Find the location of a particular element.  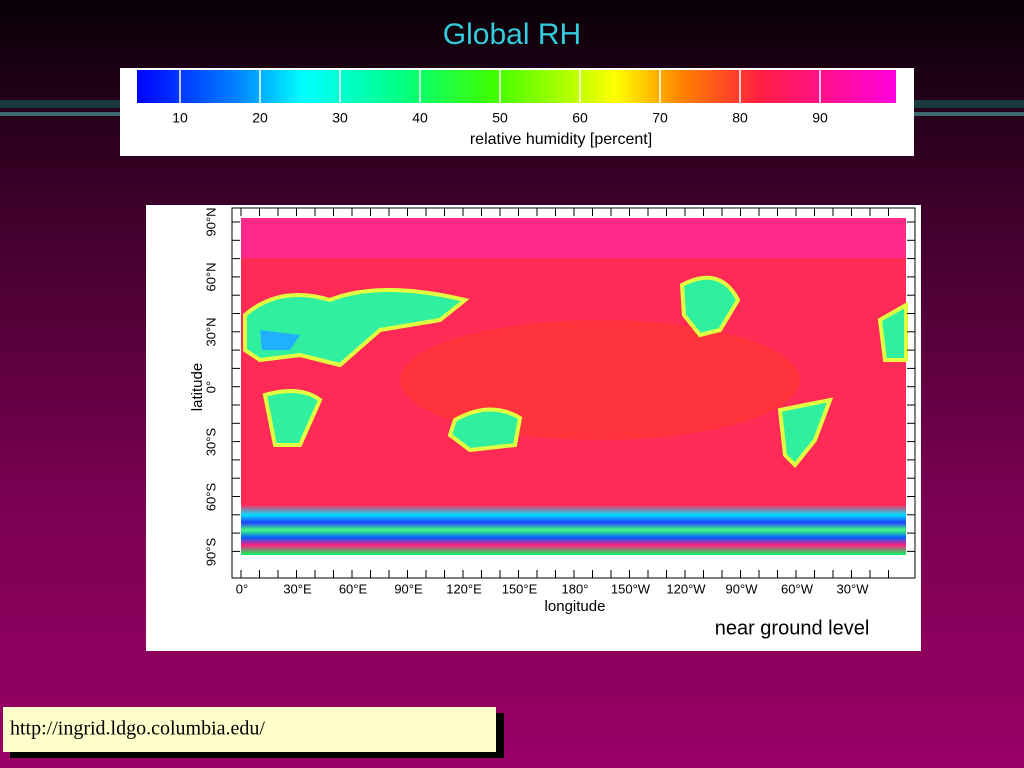

colorbar-tick-label: 90 is located at coordinates (820, 118).